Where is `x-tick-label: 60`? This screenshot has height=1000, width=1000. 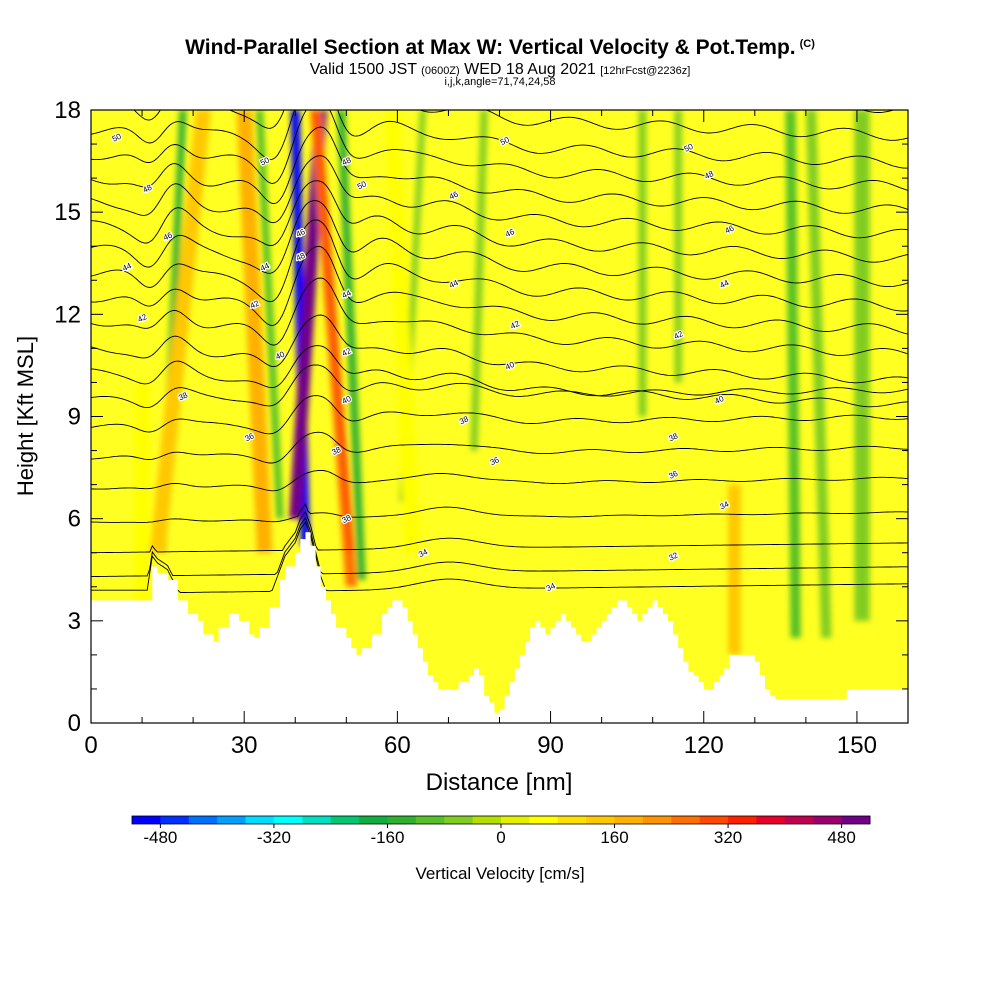
x-tick-label: 60 is located at coordinates (397, 745).